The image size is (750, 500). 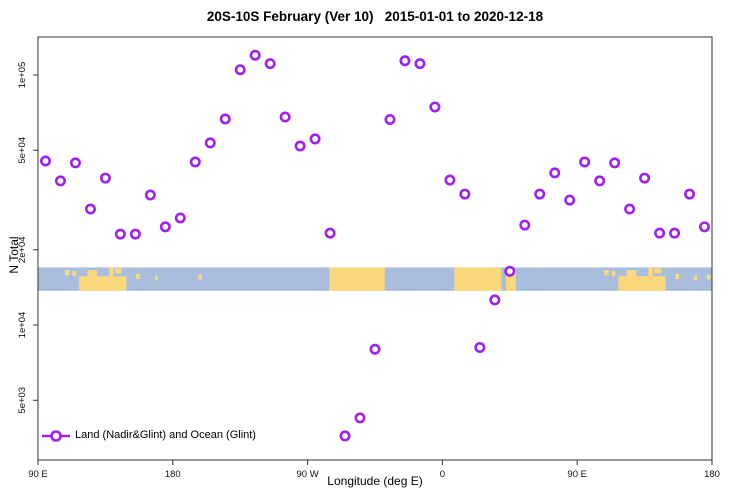 What do you see at coordinates (22, 150) in the screenshot?
I see `y-tick-label: 5e+04` at bounding box center [22, 150].